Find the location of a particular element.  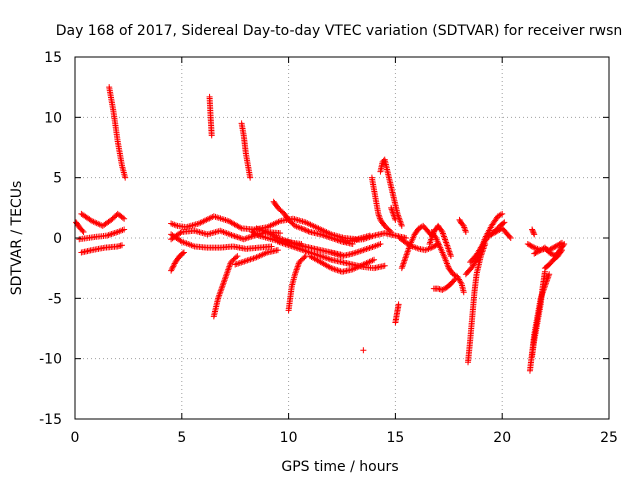

x-tick-label: 25 is located at coordinates (609, 438).